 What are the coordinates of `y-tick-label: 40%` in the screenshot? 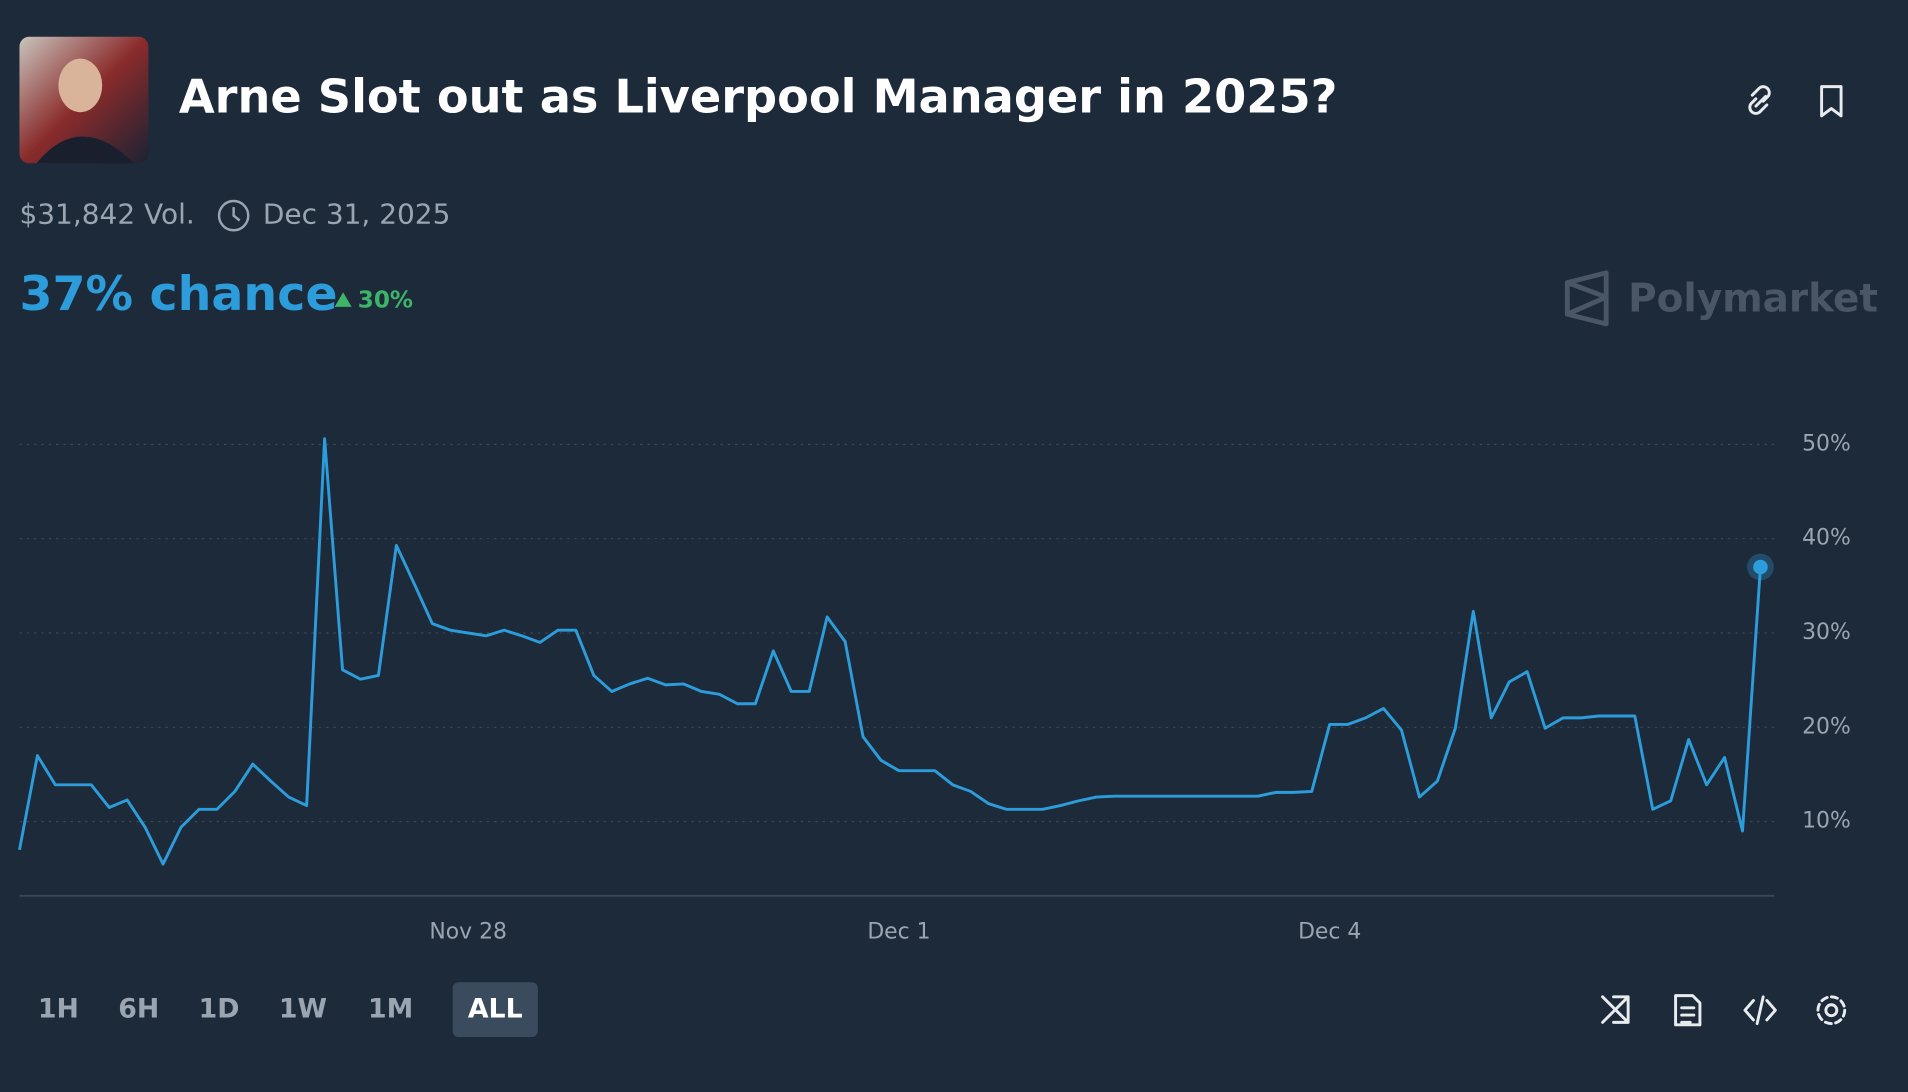 It's located at (1826, 538).